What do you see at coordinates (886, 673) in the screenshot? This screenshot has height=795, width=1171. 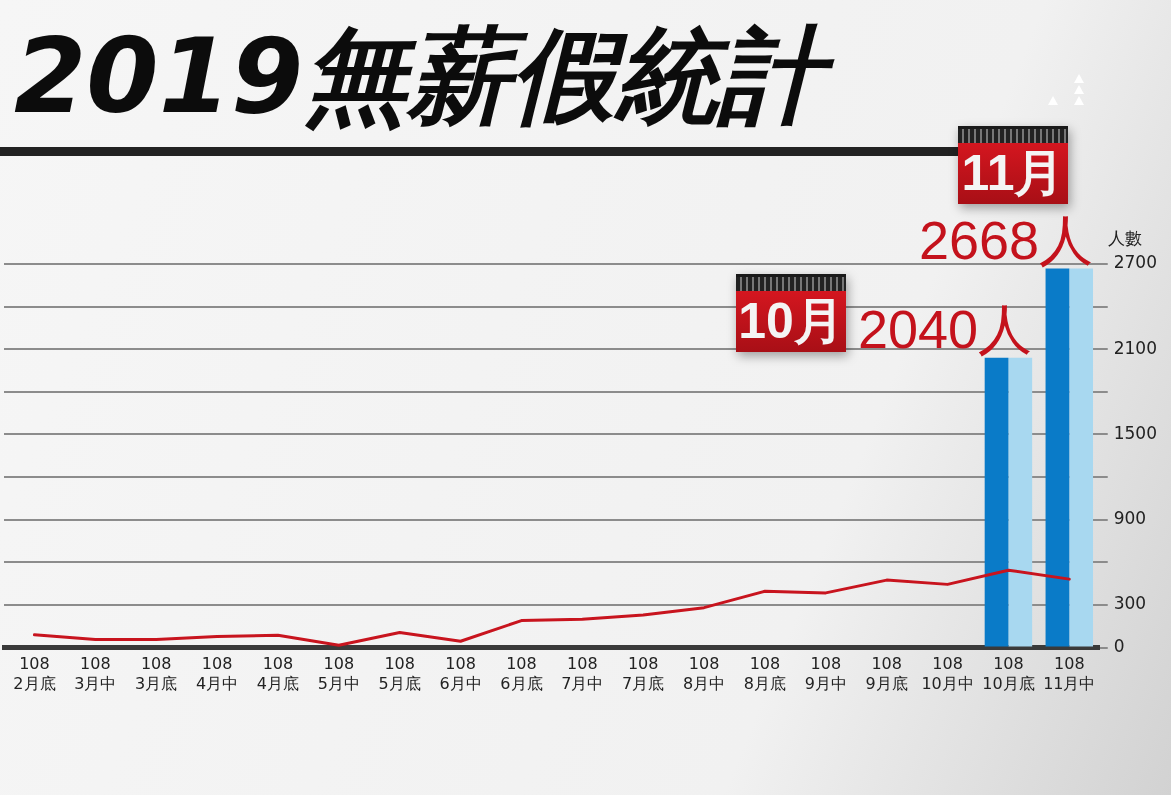 I see `x-tick-label: 108 9月底` at bounding box center [886, 673].